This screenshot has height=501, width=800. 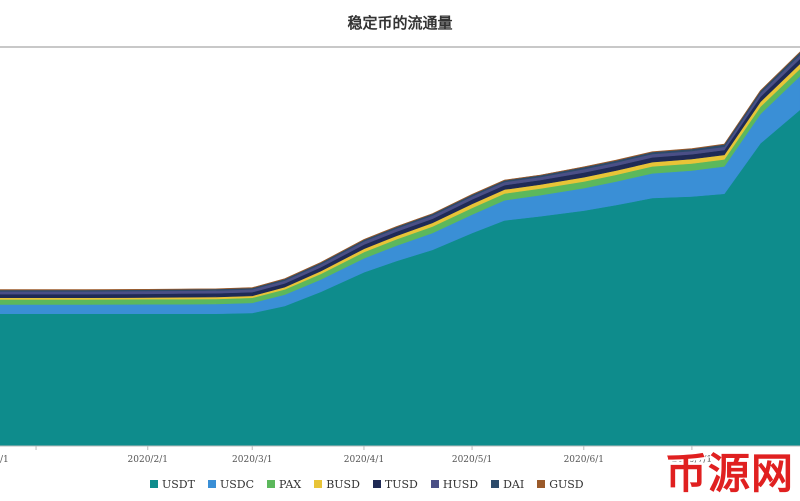 I want to click on legend-item-husd: HUSD, so click(x=454, y=484).